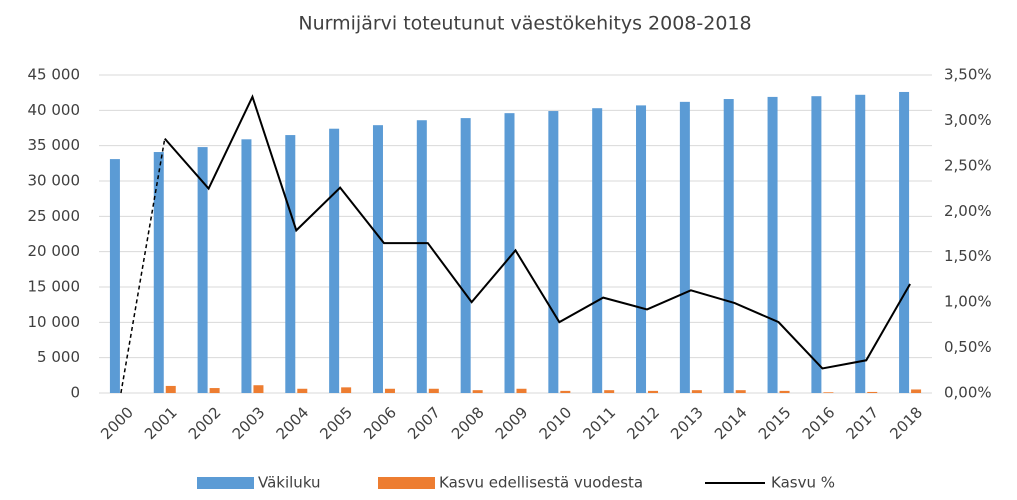  I want to click on y2-tick-label: 1,50%, so click(968, 256).